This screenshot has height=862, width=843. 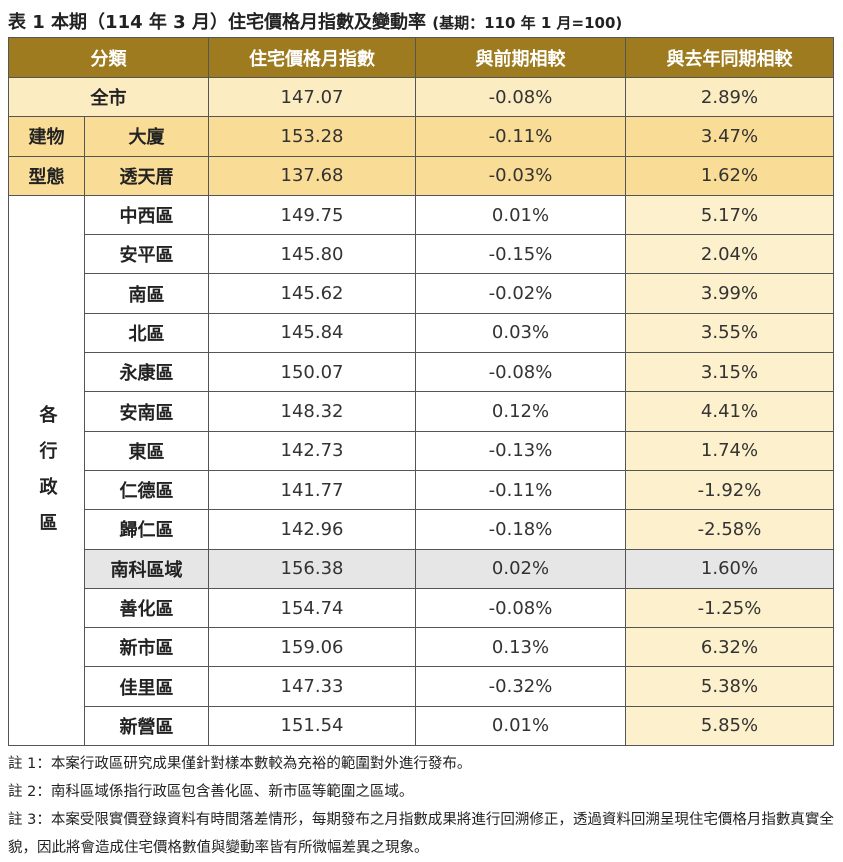 I want to click on mom-change: 0.03%, so click(x=520, y=333).